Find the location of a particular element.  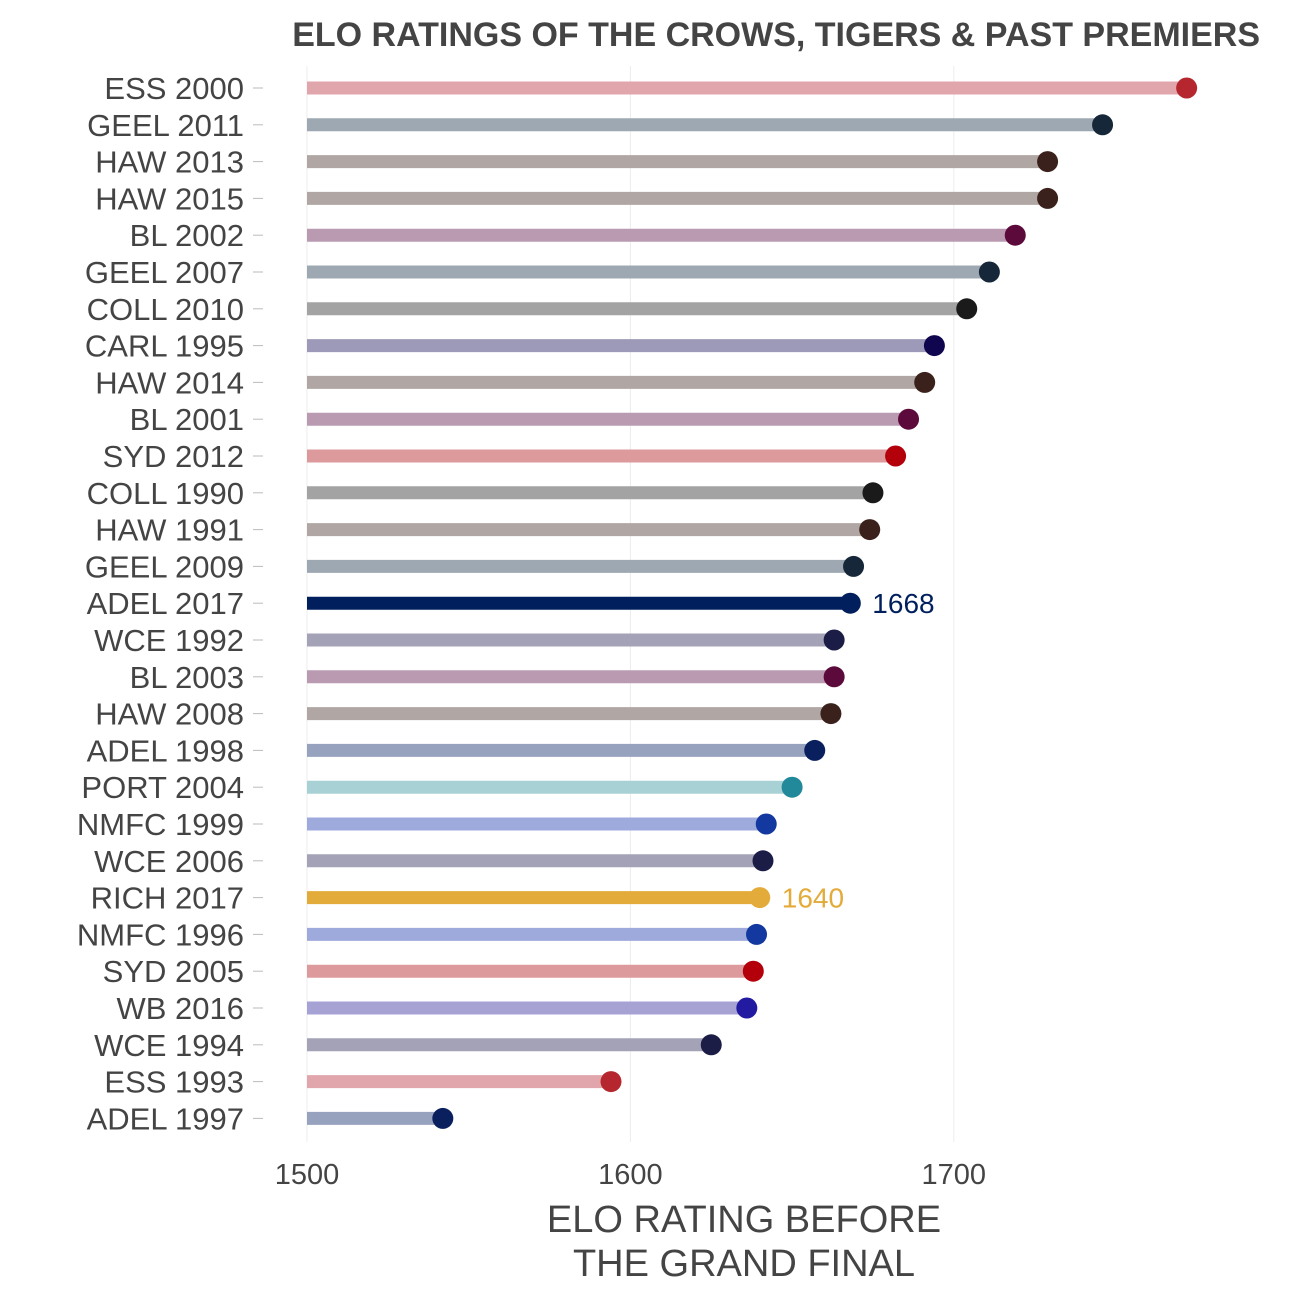

dot-syd-2012 is located at coordinates (896, 456).